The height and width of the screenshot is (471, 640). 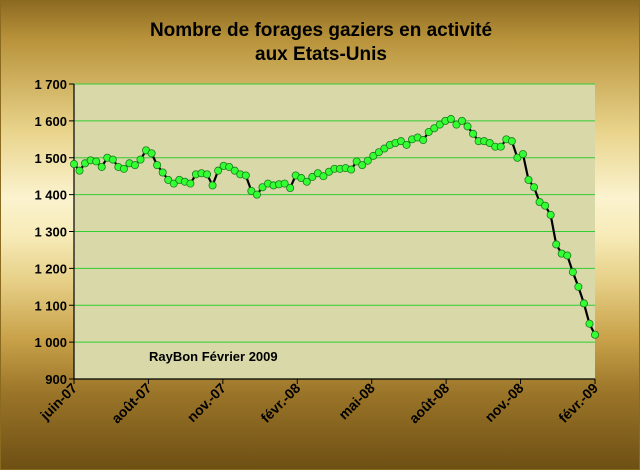 What do you see at coordinates (429, 403) in the screenshot?
I see `x-tick-label: août-08` at bounding box center [429, 403].